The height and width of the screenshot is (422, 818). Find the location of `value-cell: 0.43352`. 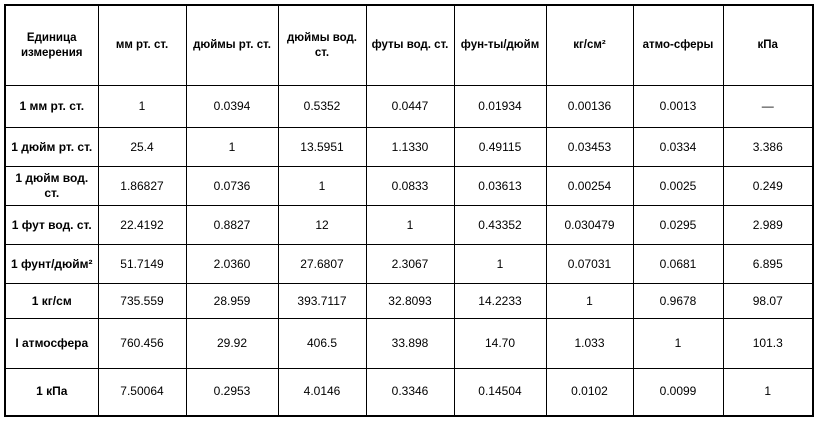

value-cell: 0.43352 is located at coordinates (500, 225).